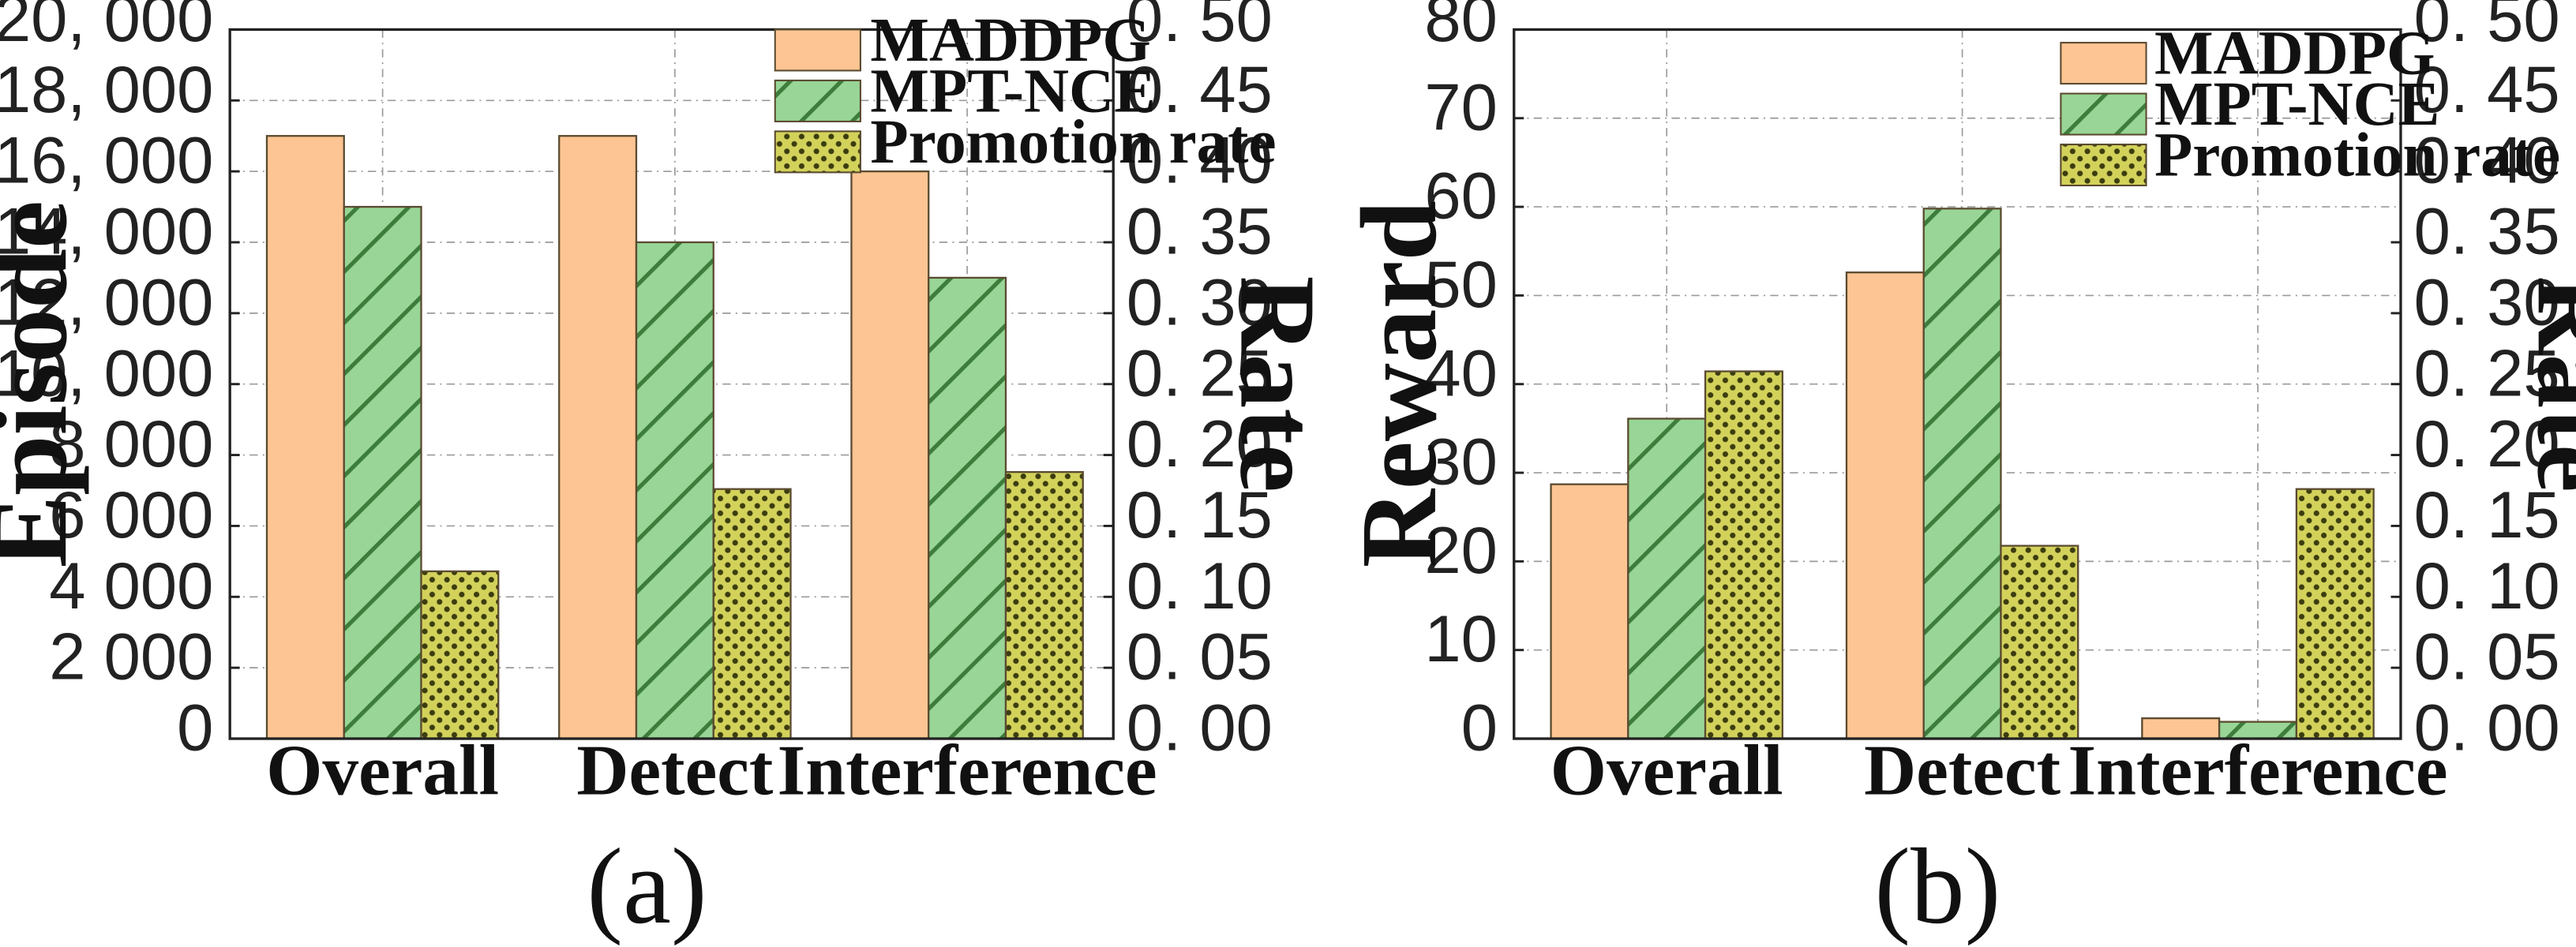  What do you see at coordinates (1461, 550) in the screenshot?
I see `ytick-left-label: 20` at bounding box center [1461, 550].